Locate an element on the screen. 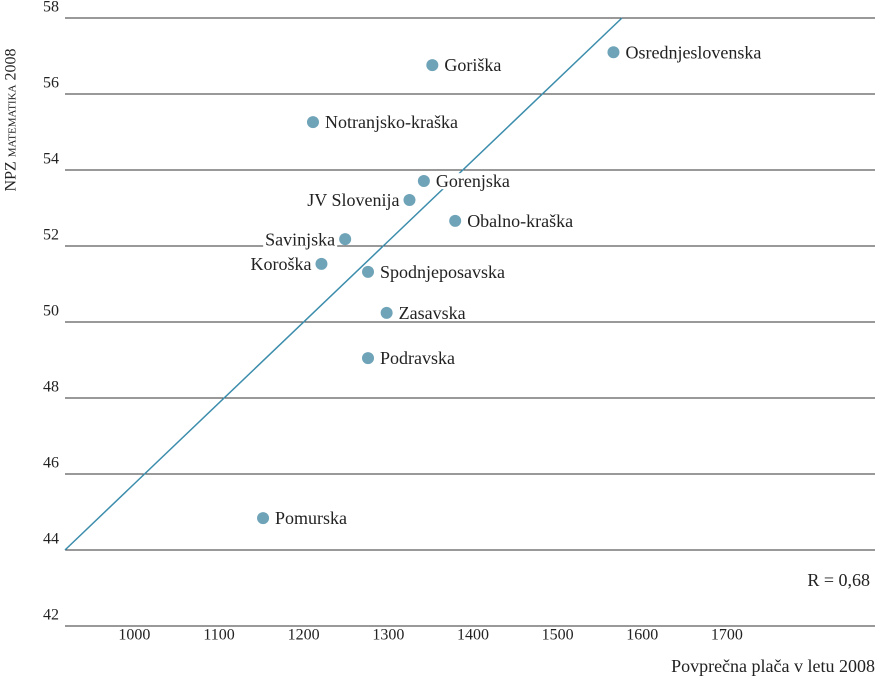 The height and width of the screenshot is (685, 889). point-label: Zasavska is located at coordinates (432, 313).